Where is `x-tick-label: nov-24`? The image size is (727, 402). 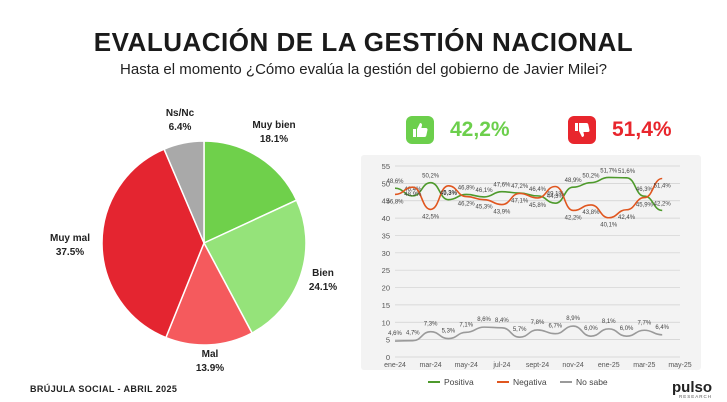 x-tick-label: nov-24 is located at coordinates (573, 365).